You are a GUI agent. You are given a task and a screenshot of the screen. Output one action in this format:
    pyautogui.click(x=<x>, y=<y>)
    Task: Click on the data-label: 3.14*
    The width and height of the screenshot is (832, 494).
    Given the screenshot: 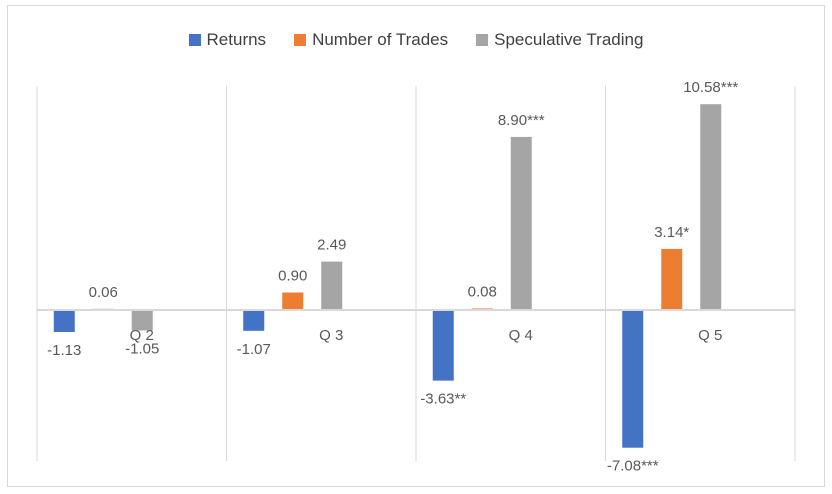 What is the action you would take?
    pyautogui.click(x=671, y=232)
    